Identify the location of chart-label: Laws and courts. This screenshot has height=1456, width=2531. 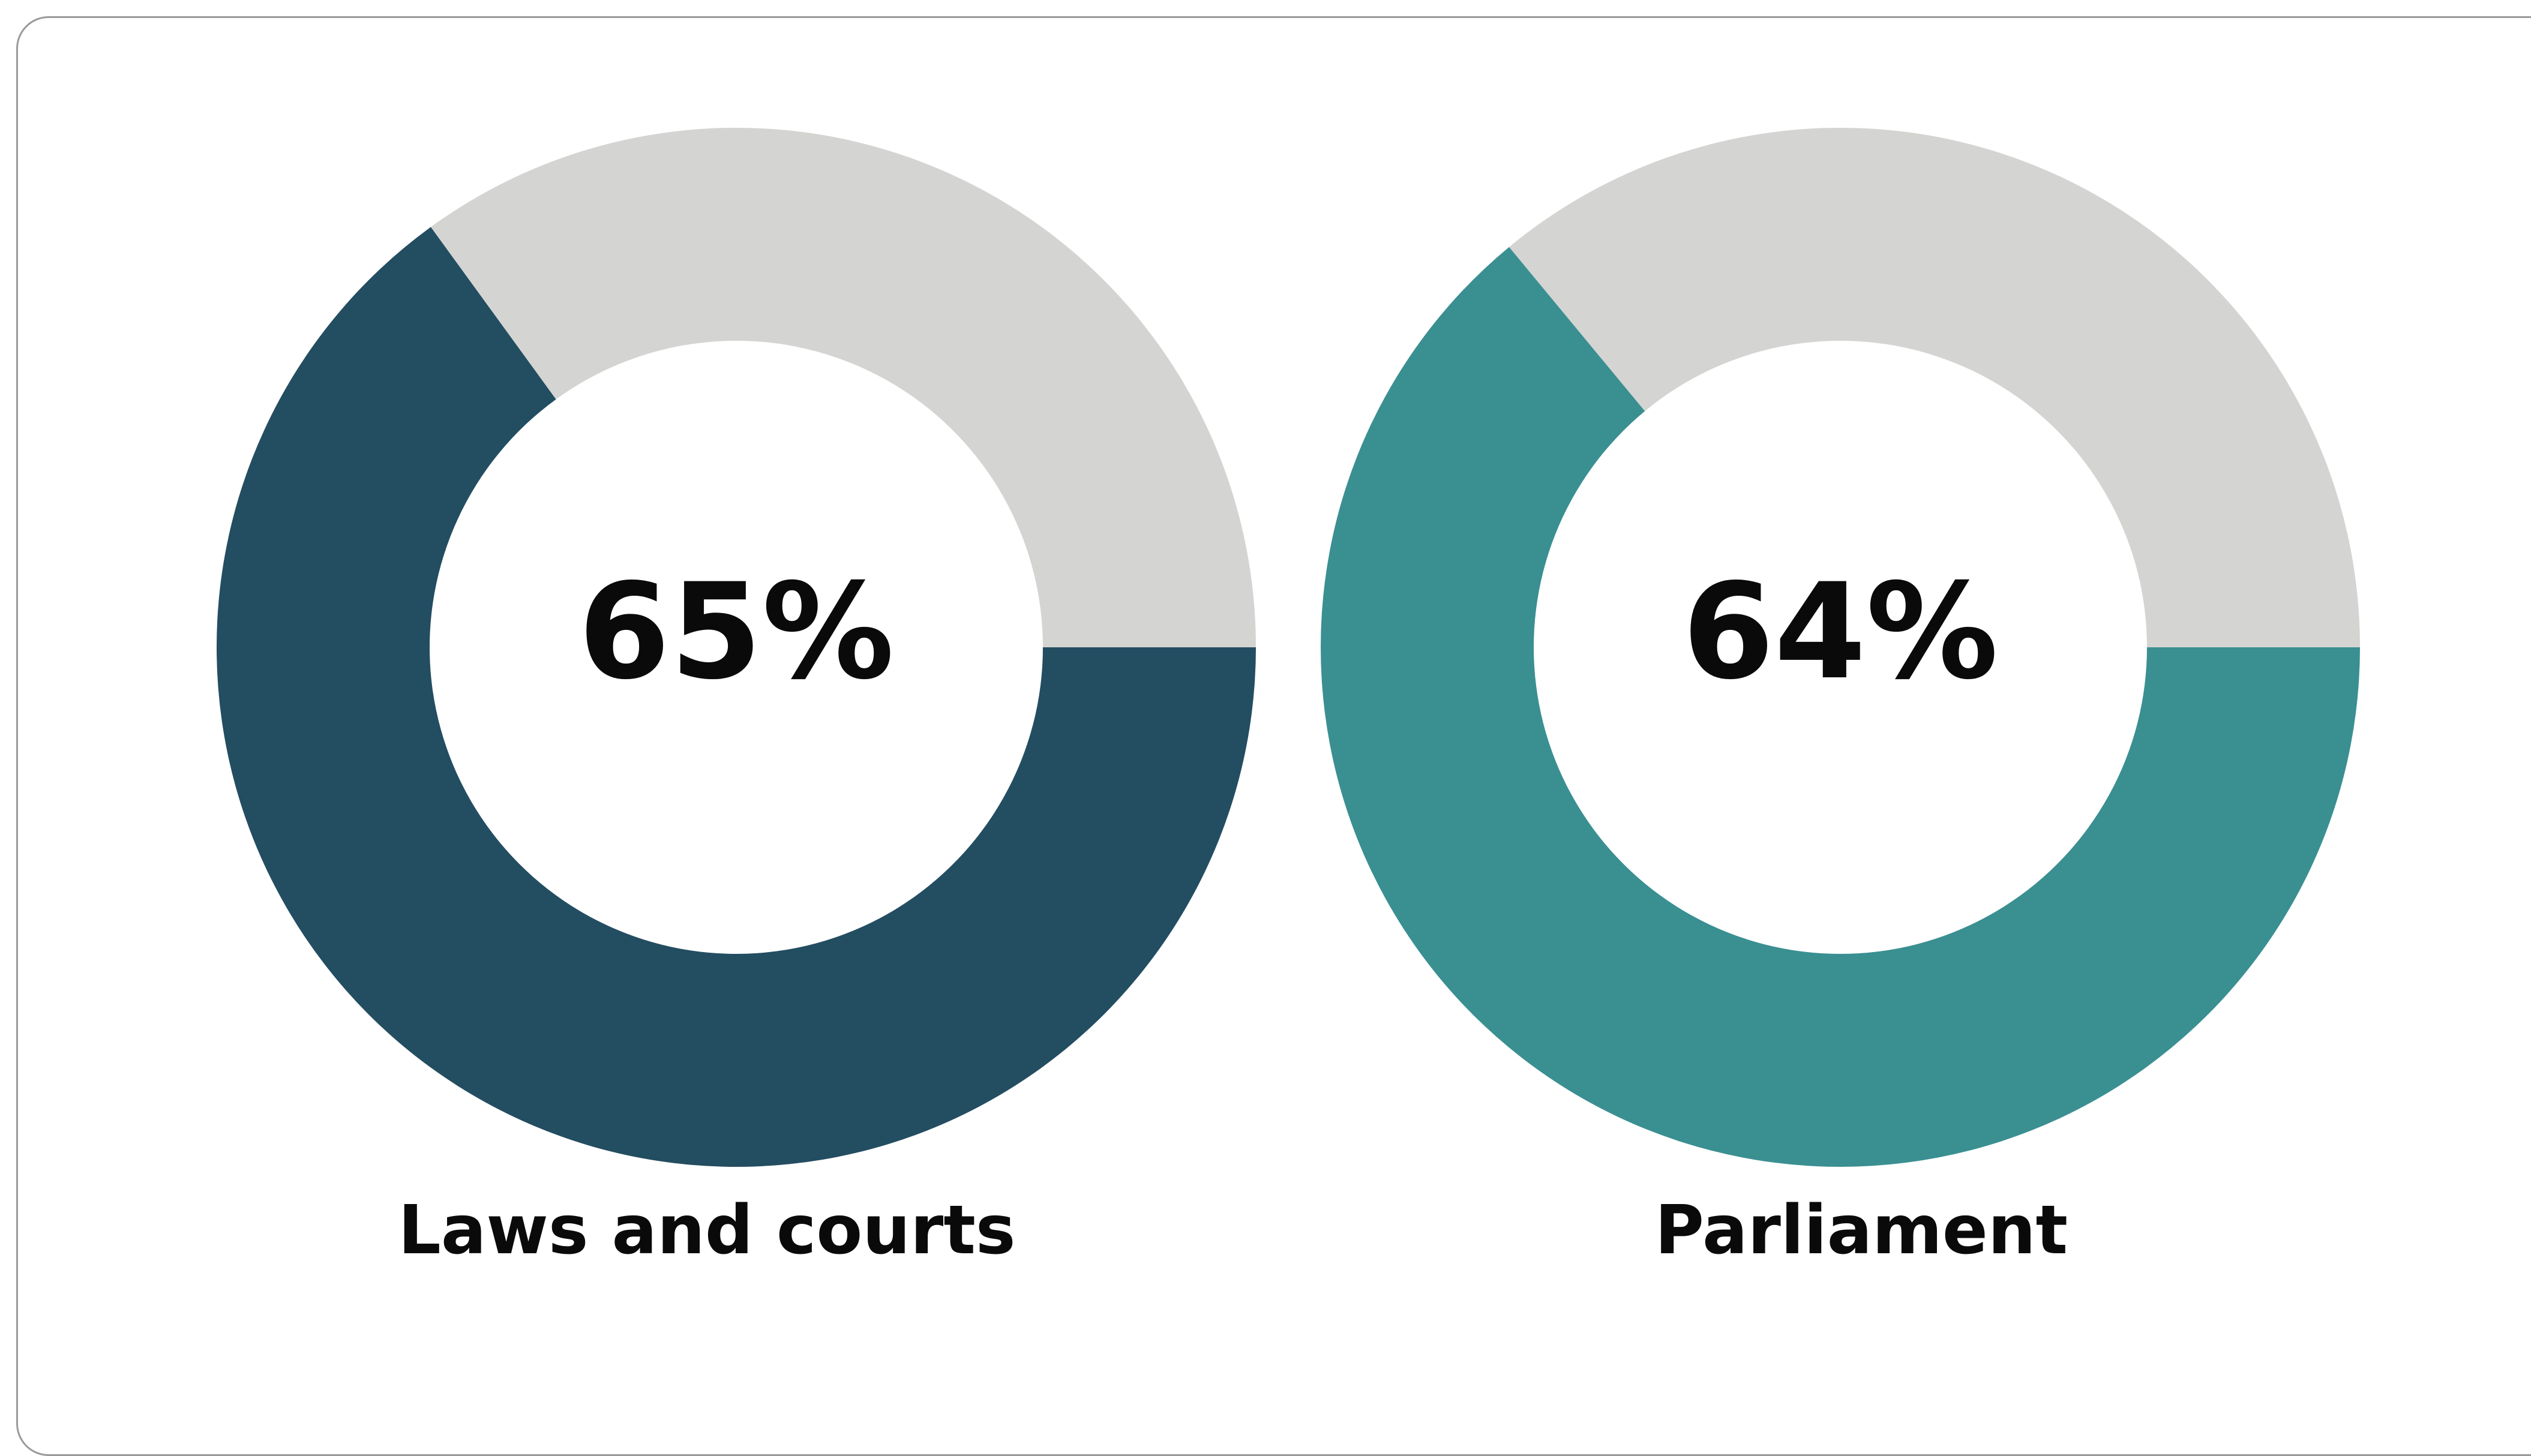
(706, 1230).